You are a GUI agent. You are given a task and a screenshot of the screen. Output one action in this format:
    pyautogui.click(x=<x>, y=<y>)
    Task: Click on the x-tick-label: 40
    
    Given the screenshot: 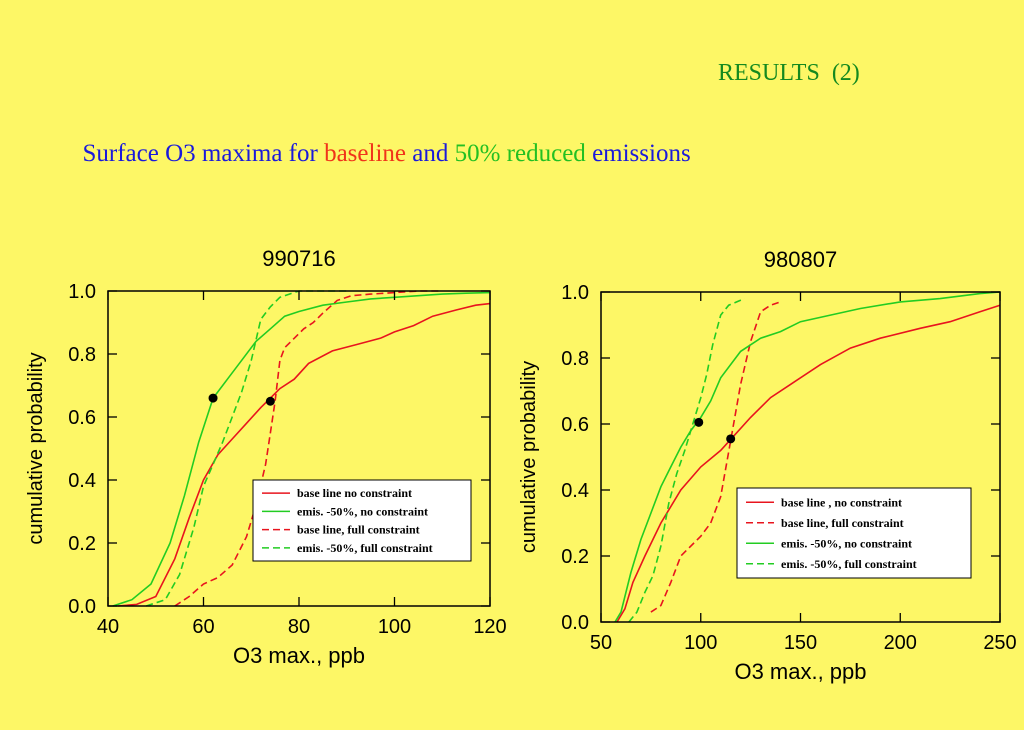 What is the action you would take?
    pyautogui.click(x=108, y=627)
    